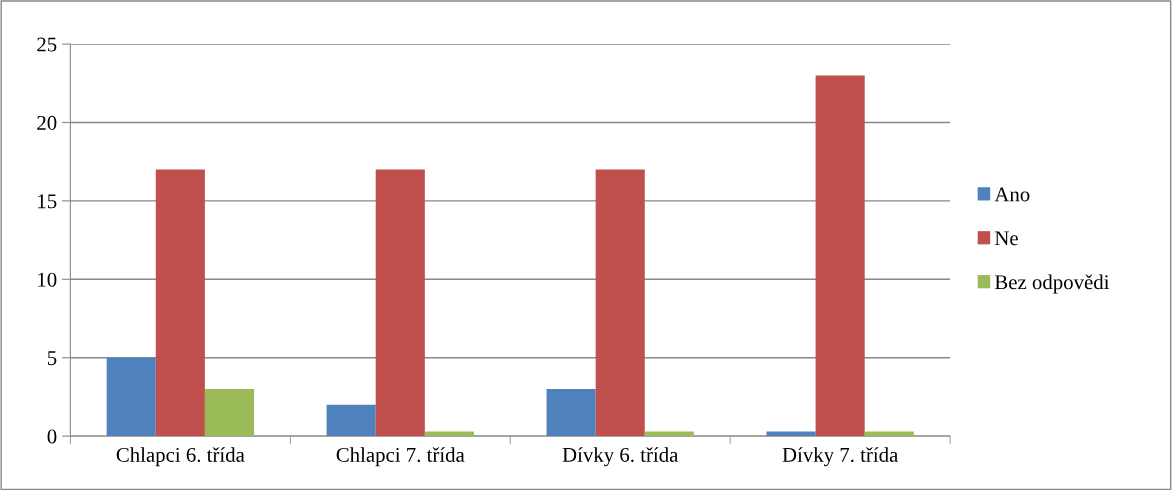  Describe the element at coordinates (180, 457) in the screenshot. I see `x-tick-label: Chlapci 6. třída` at that location.